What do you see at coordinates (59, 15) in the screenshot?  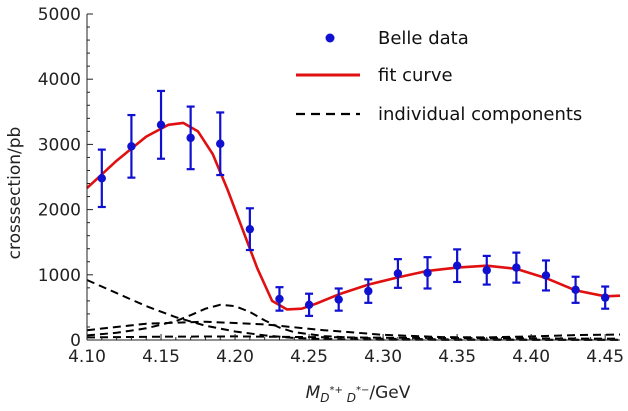 I see `y-tick-label: 5000` at bounding box center [59, 15].